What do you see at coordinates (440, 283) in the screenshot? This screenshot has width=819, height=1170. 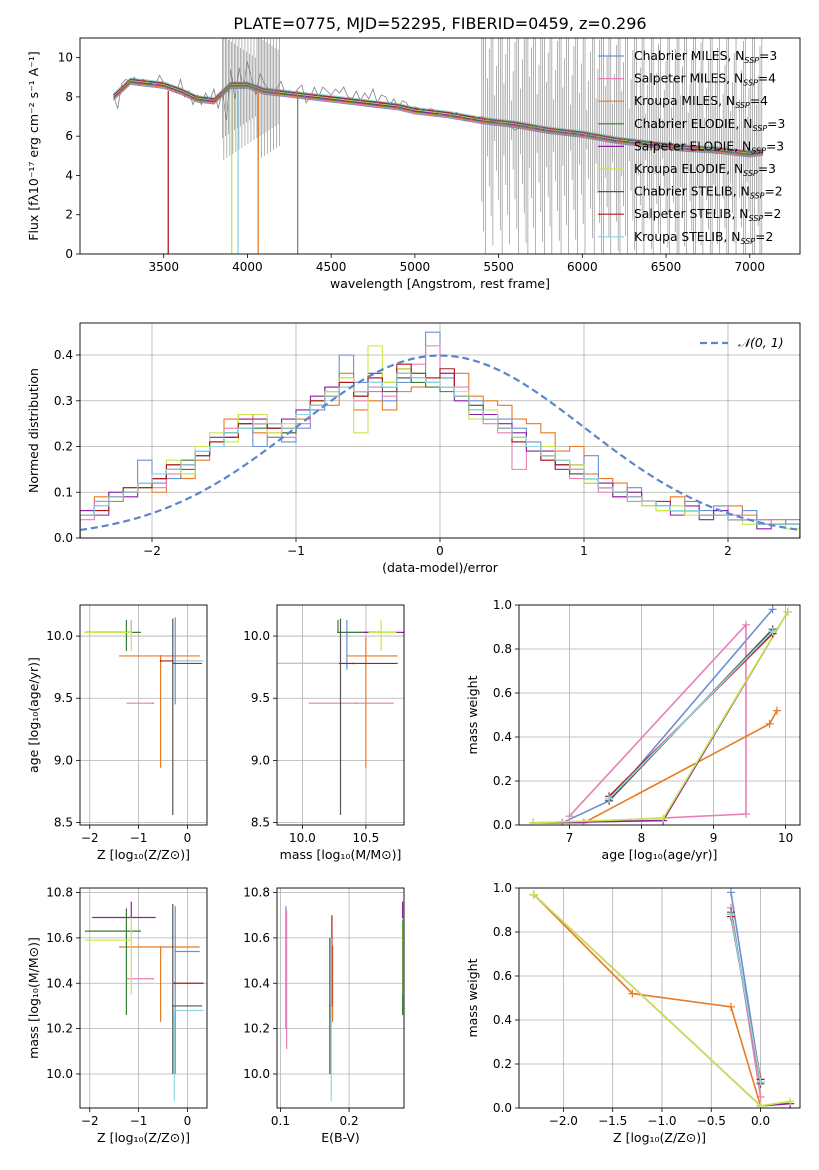 I see `x-axis-label: wavelength [Angstrom, rest frame]` at bounding box center [440, 283].